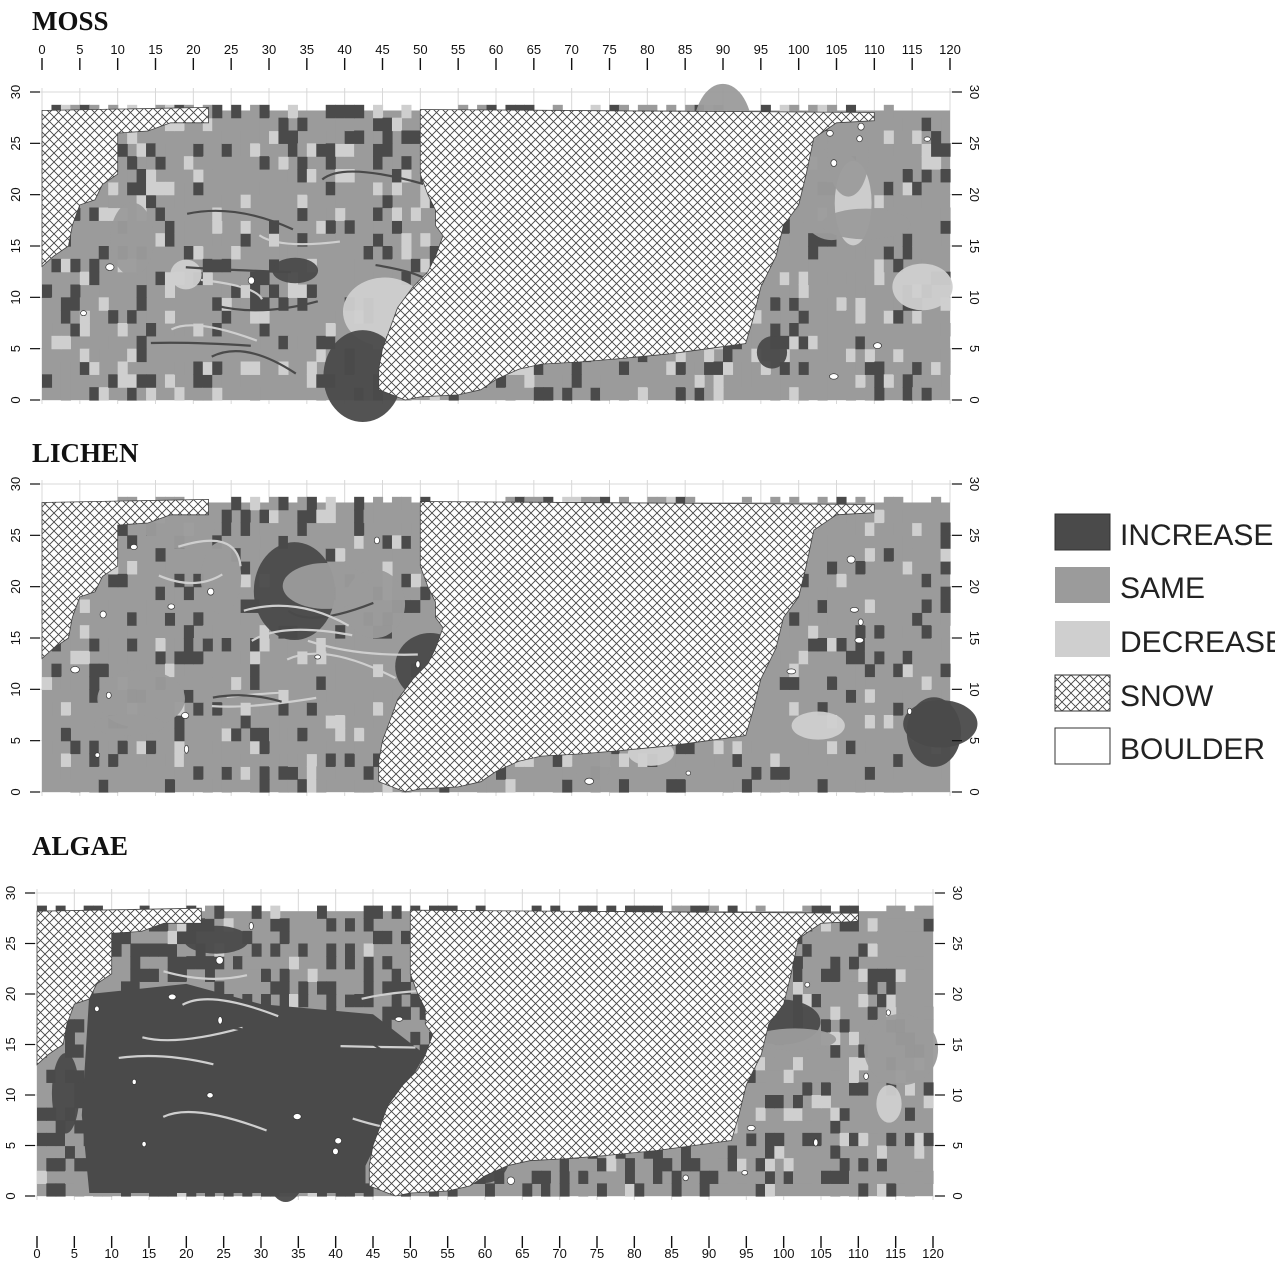 This screenshot has height=1268, width=1275. Describe the element at coordinates (671, 1253) in the screenshot. I see `x-tick-label: 85` at that location.